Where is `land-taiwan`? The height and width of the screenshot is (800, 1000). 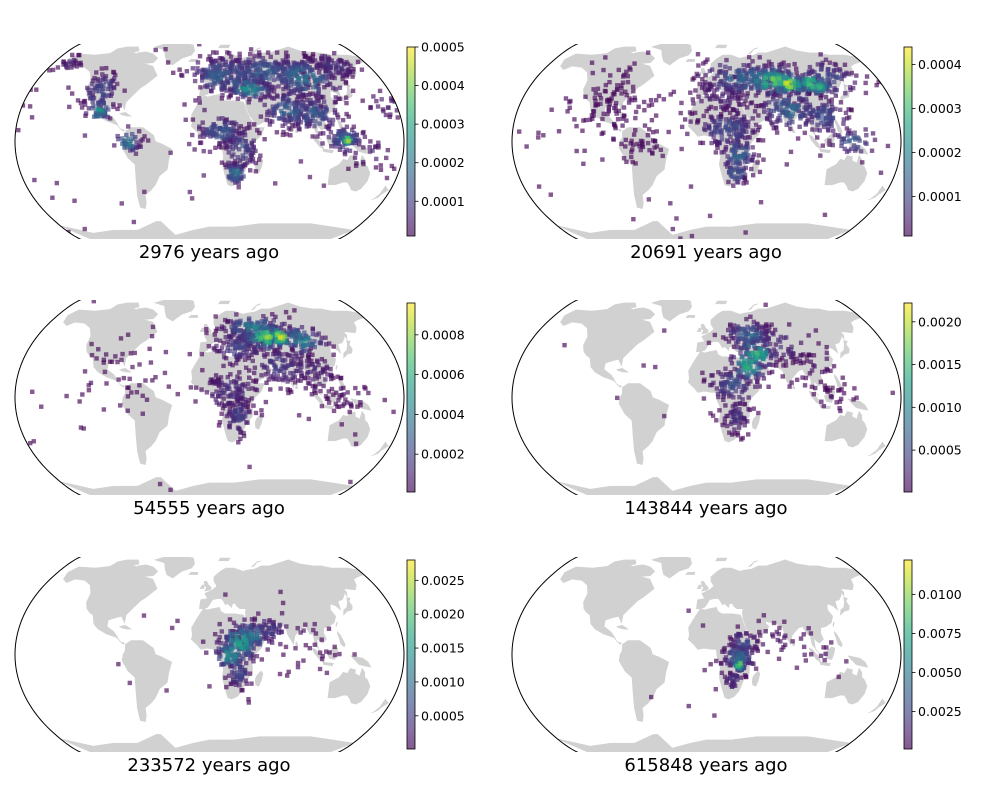
land-taiwan is located at coordinates (336, 368).